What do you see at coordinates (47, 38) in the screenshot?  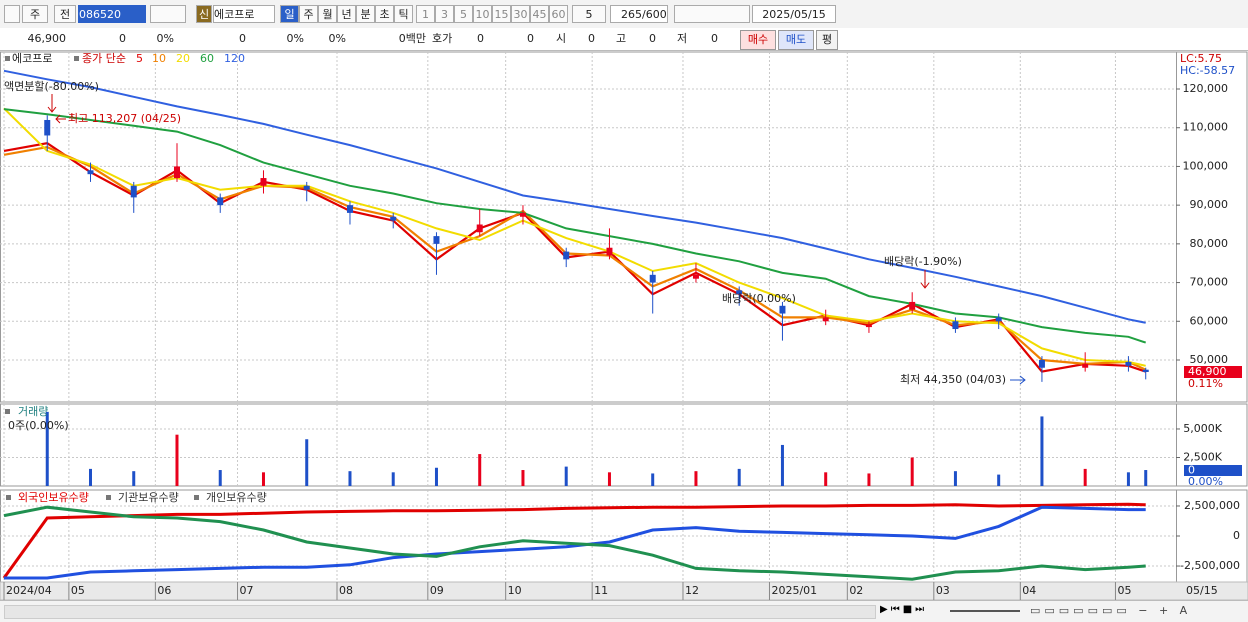 I see `current-price: 46,900` at bounding box center [47, 38].